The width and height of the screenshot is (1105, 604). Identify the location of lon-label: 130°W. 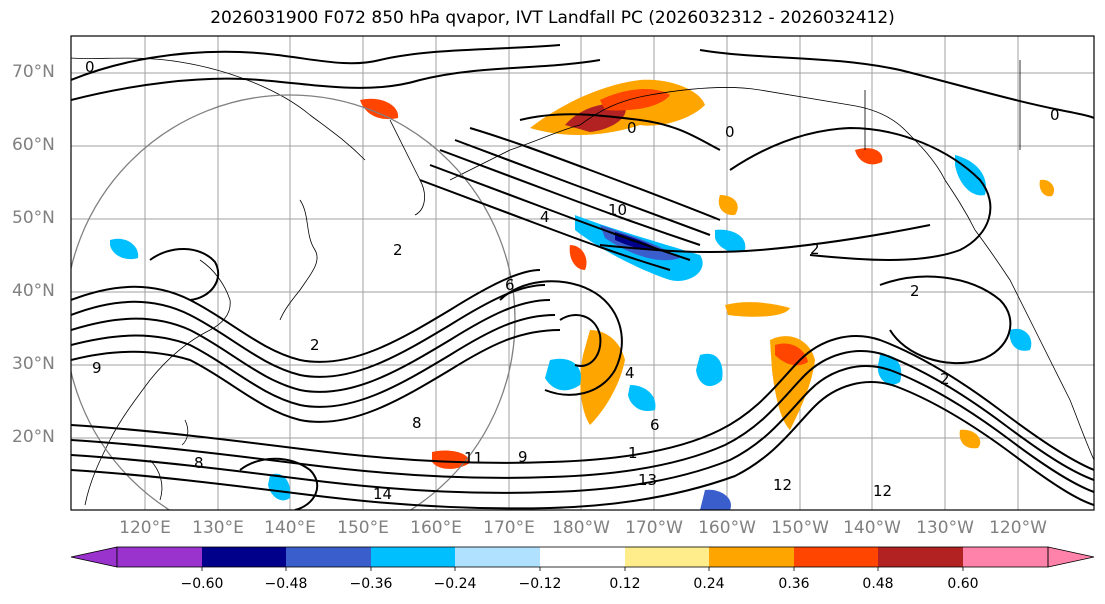
(945, 528).